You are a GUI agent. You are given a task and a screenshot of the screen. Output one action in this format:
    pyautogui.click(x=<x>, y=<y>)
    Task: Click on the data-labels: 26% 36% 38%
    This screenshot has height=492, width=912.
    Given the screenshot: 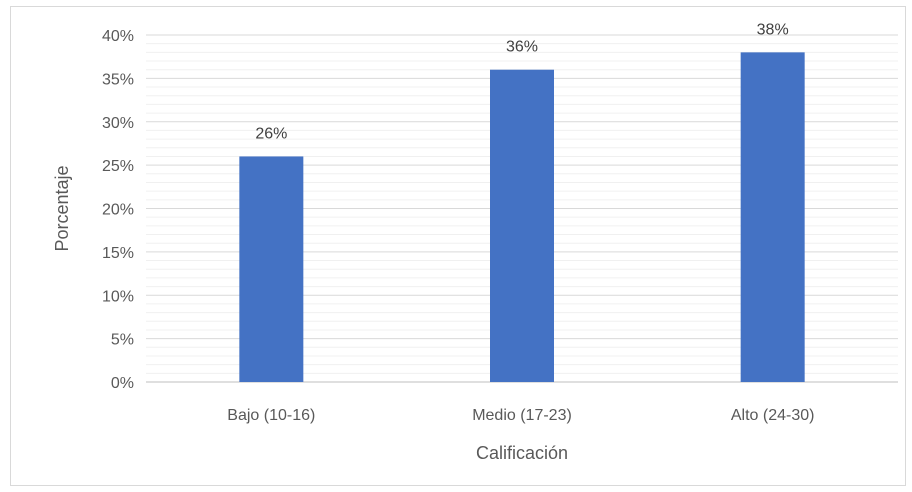 What is the action you would take?
    pyautogui.click(x=521, y=81)
    